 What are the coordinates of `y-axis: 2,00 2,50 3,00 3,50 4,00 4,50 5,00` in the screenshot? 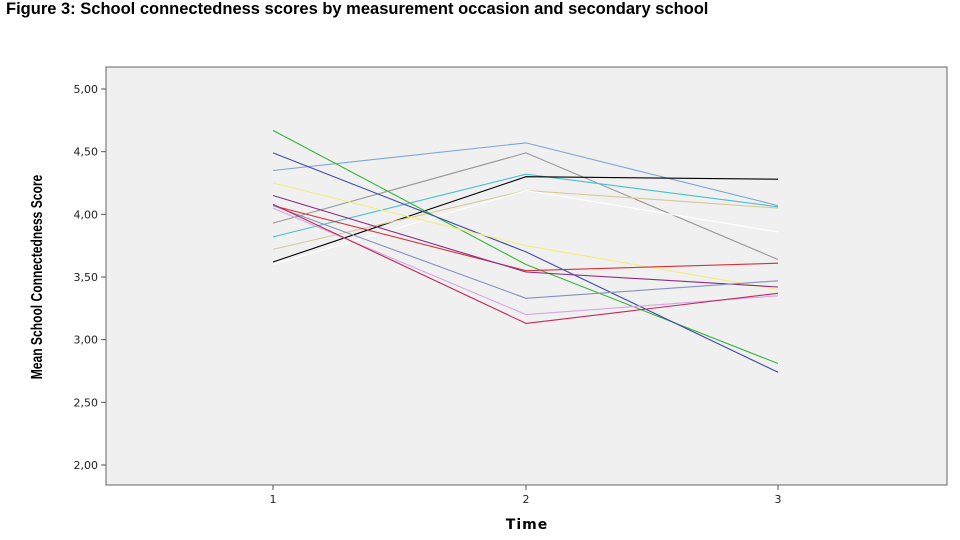 It's located at (90, 277).